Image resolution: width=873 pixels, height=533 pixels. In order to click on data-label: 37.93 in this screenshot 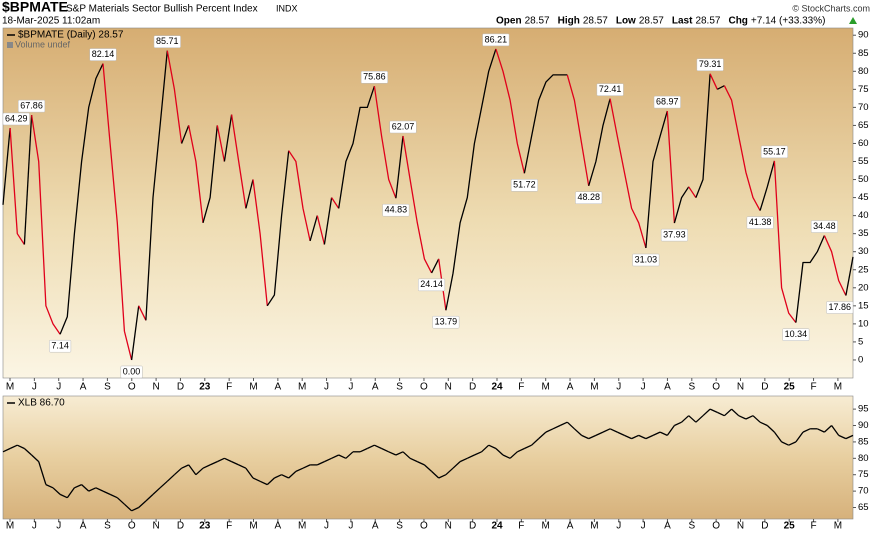, I will do `click(674, 235)`.